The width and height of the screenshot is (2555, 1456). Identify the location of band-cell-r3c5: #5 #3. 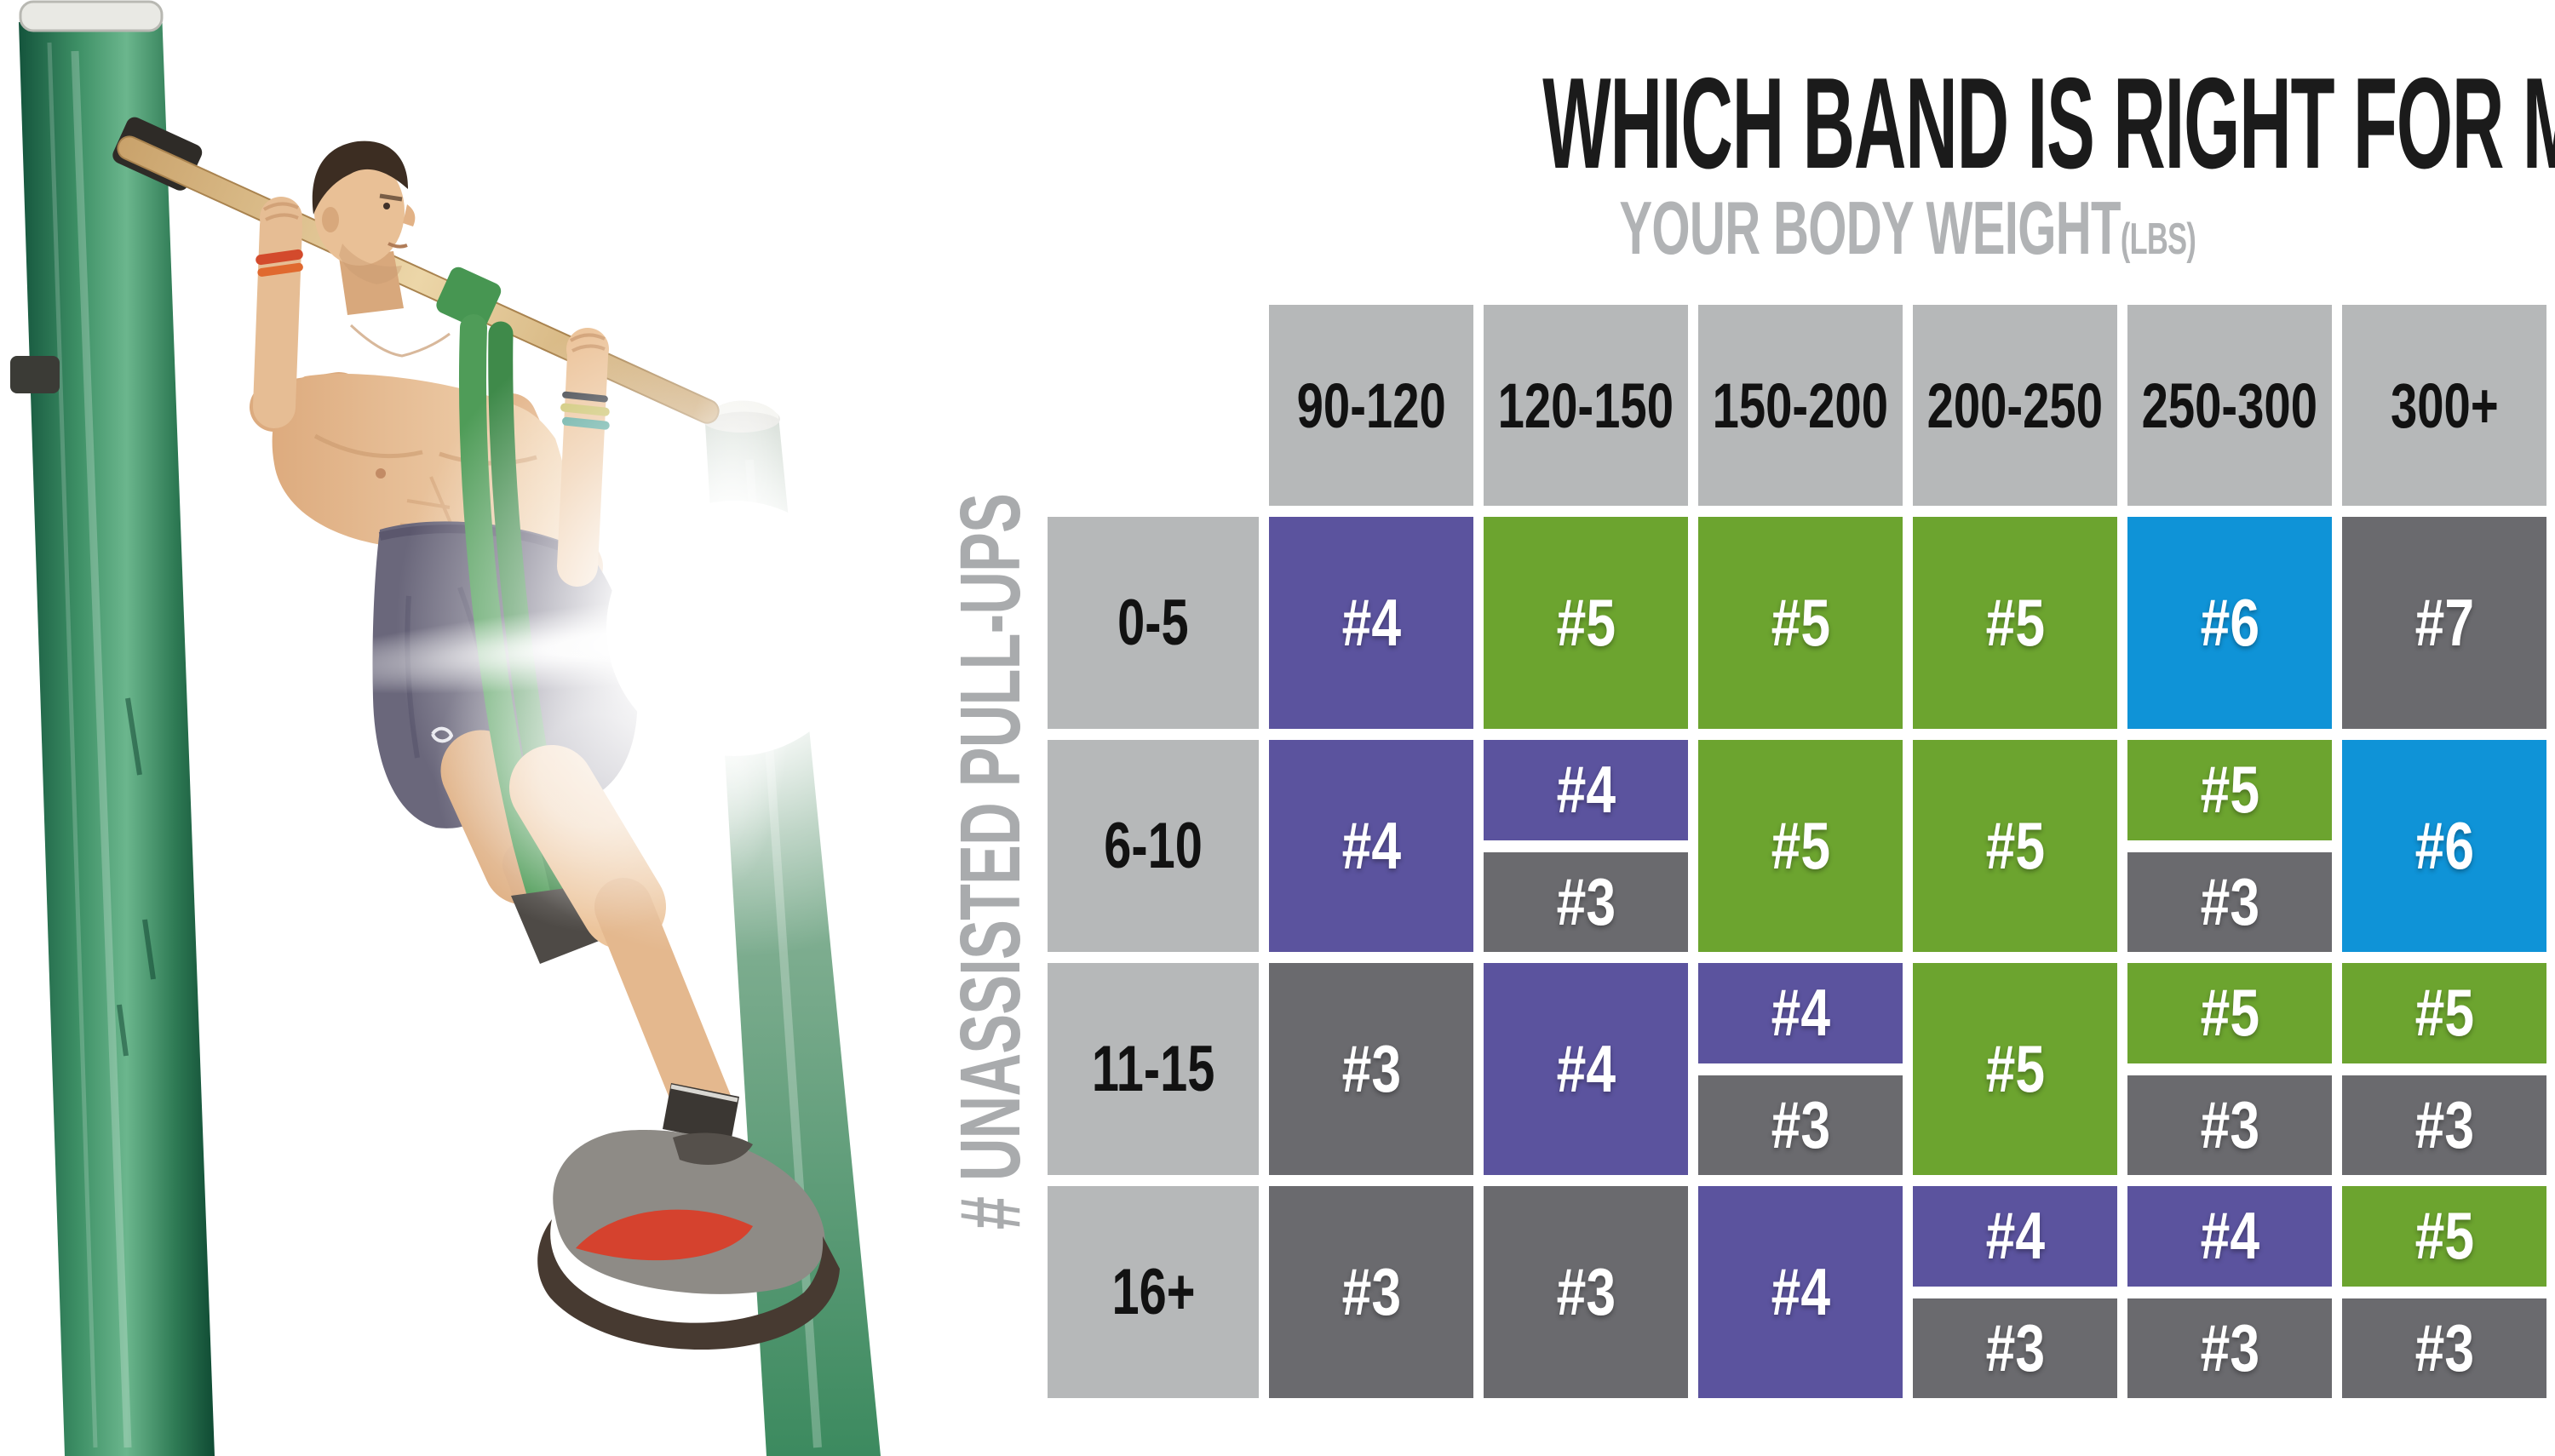
(2229, 1069).